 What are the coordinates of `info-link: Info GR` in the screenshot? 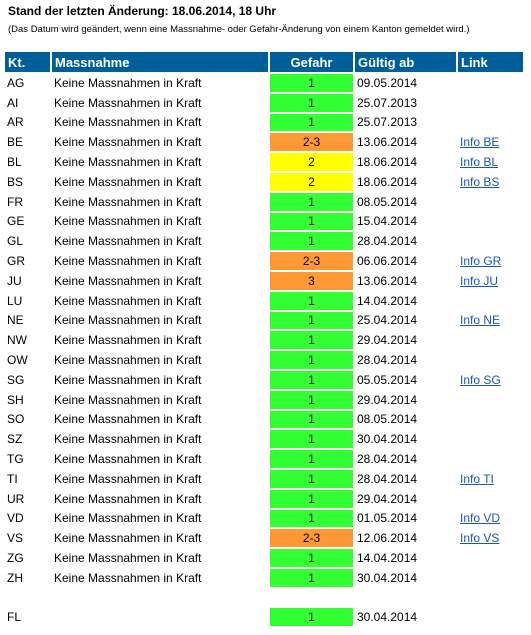 It's located at (481, 261).